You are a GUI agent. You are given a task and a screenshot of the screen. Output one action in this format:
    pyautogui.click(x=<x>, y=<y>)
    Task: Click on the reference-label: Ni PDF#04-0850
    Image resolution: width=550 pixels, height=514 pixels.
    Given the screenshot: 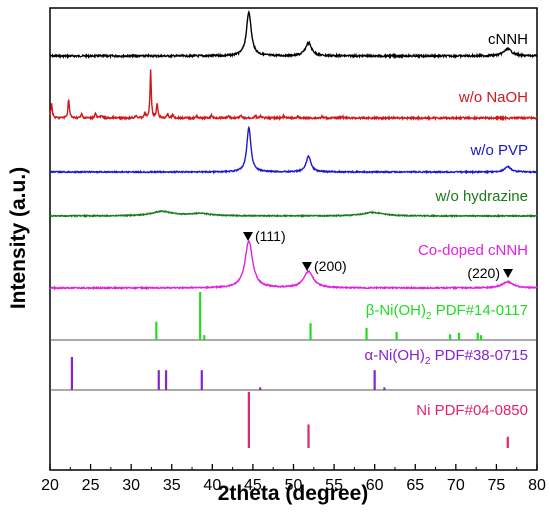 What is the action you would take?
    pyautogui.click(x=472, y=410)
    